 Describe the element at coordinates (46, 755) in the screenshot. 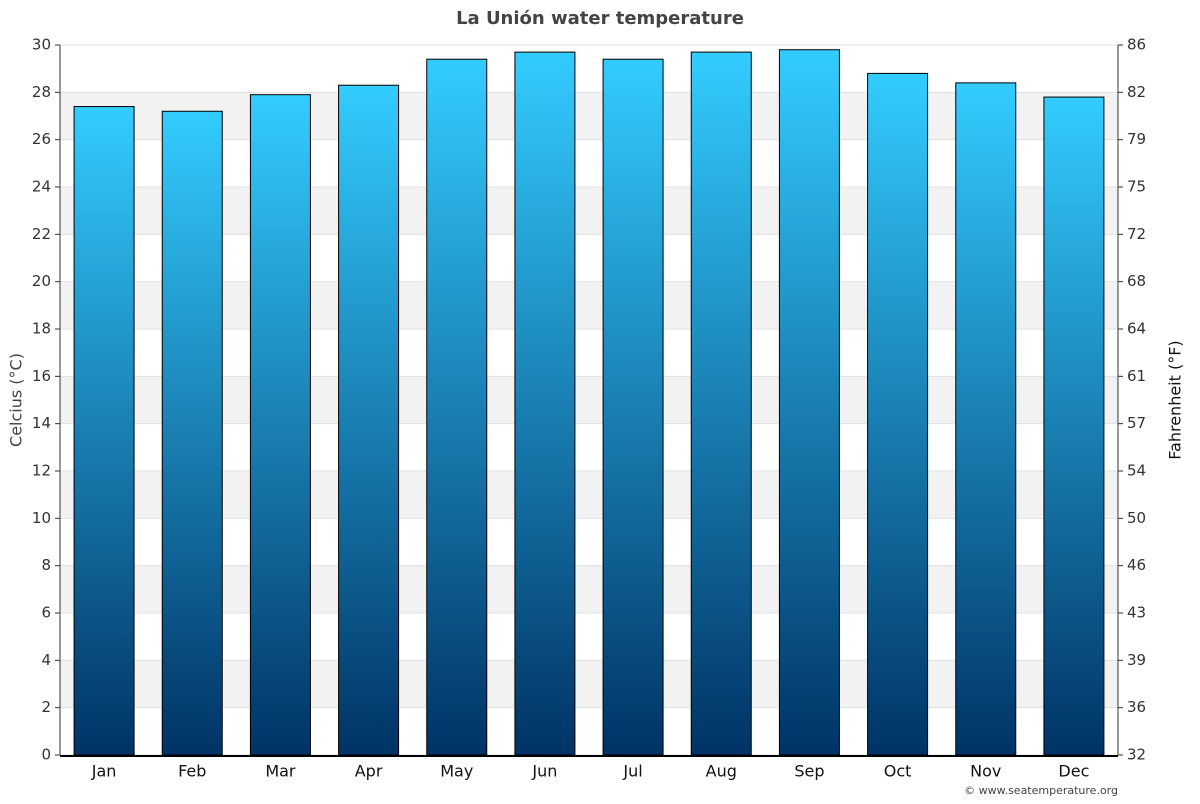

I see `y-tick-label: 0` at that location.